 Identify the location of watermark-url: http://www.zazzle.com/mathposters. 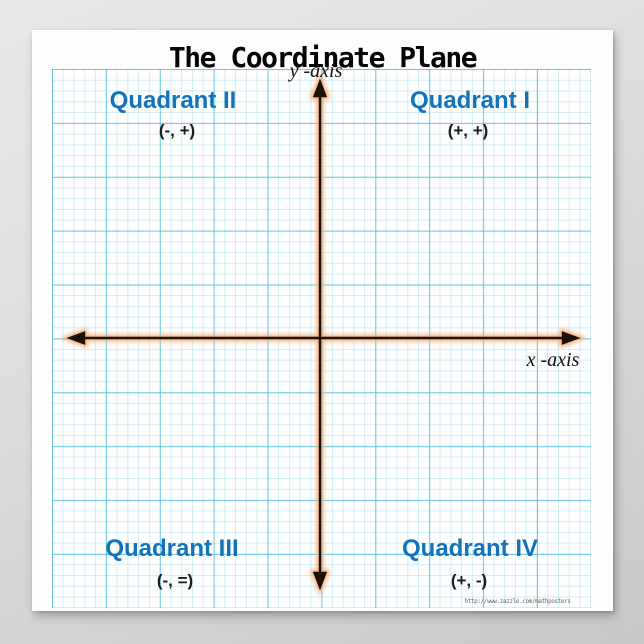
(517, 601).